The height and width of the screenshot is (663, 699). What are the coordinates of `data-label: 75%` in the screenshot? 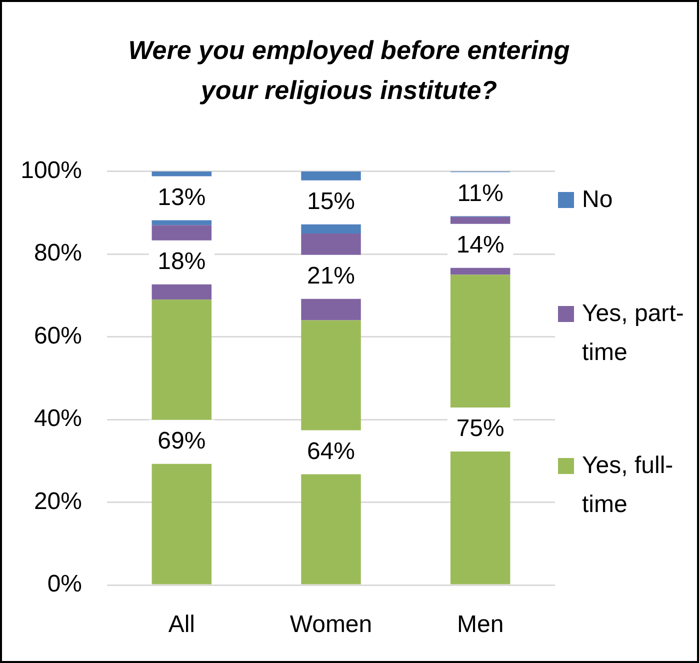 It's located at (480, 428).